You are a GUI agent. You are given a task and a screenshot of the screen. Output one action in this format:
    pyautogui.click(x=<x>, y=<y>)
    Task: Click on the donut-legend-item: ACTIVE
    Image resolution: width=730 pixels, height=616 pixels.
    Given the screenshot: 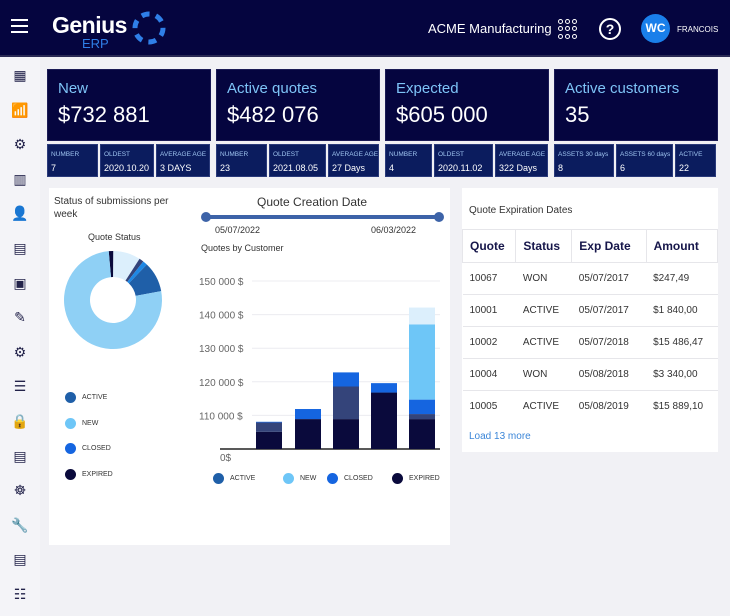 What is the action you would take?
    pyautogui.click(x=86, y=397)
    